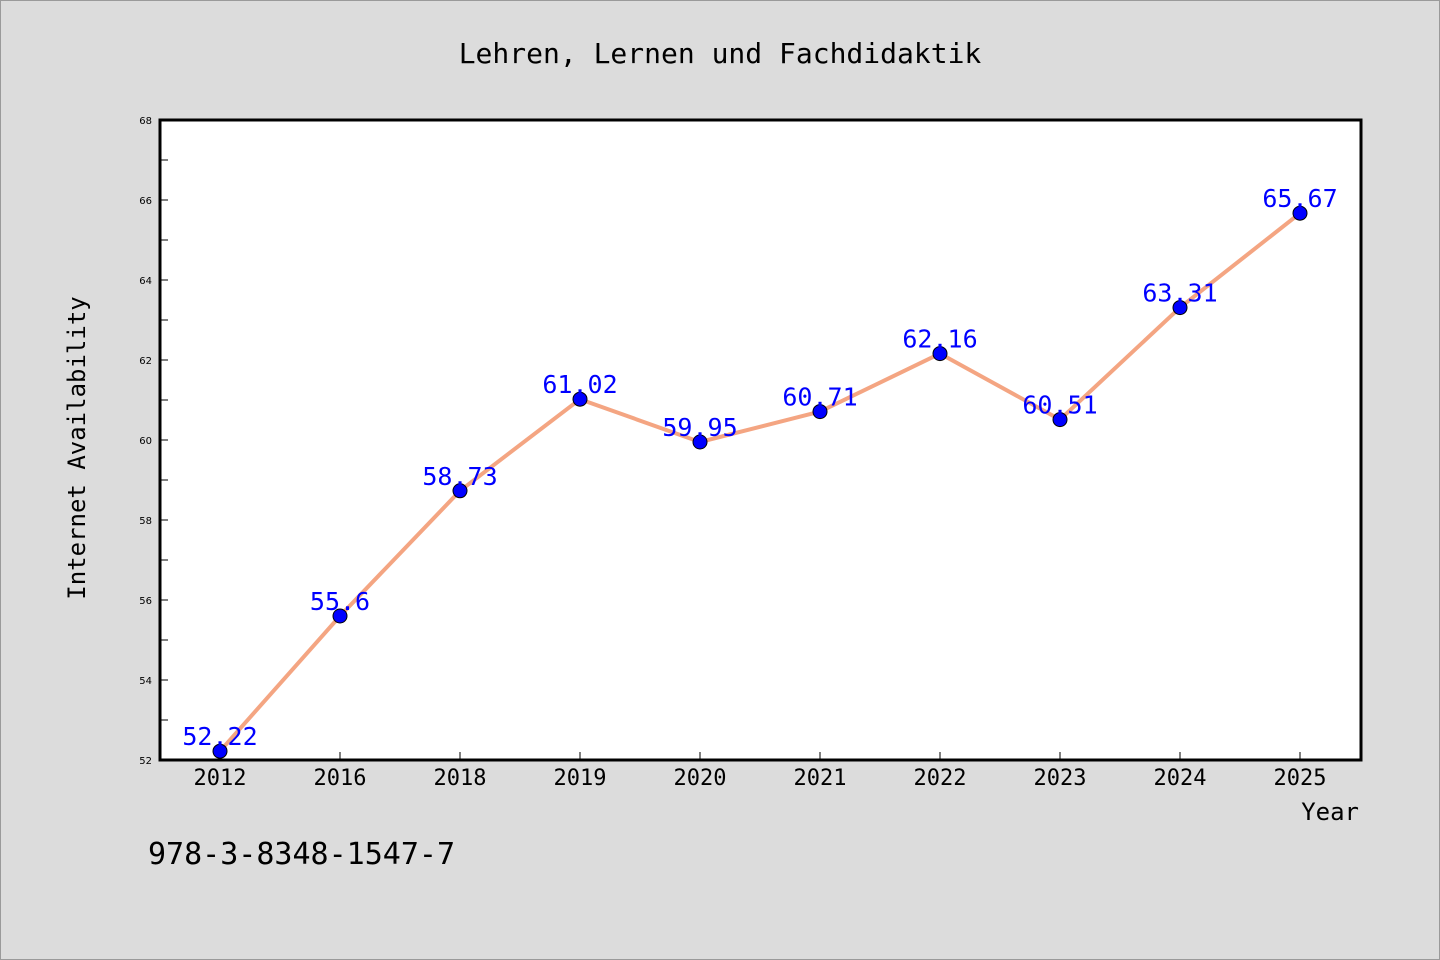 This screenshot has height=960, width=1440. I want to click on data-label: 55.6, so click(340, 601).